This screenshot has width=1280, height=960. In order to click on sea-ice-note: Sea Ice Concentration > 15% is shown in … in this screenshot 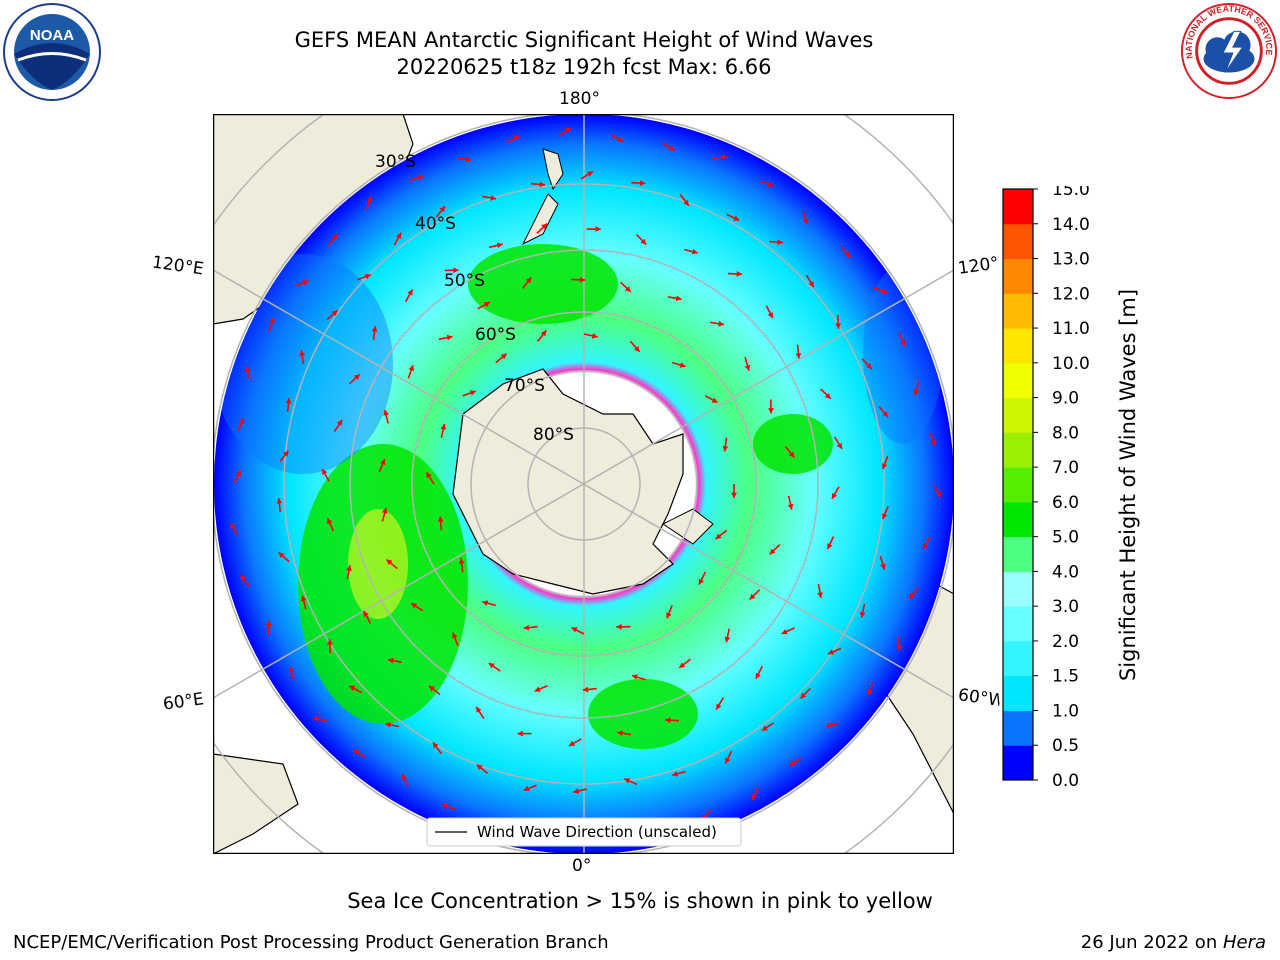, I will do `click(640, 901)`.